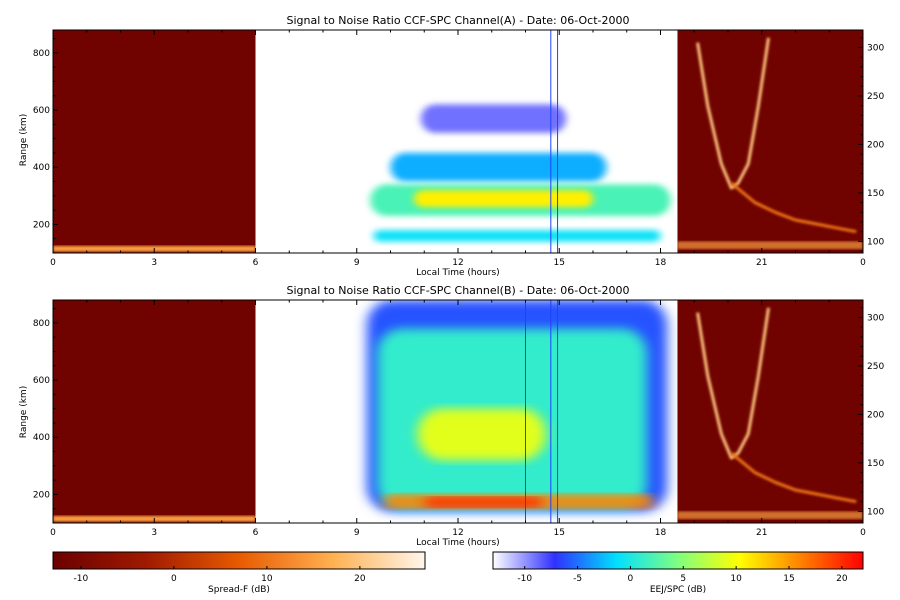  I want to click on colorbar-tick-label: 15, so click(788, 579).